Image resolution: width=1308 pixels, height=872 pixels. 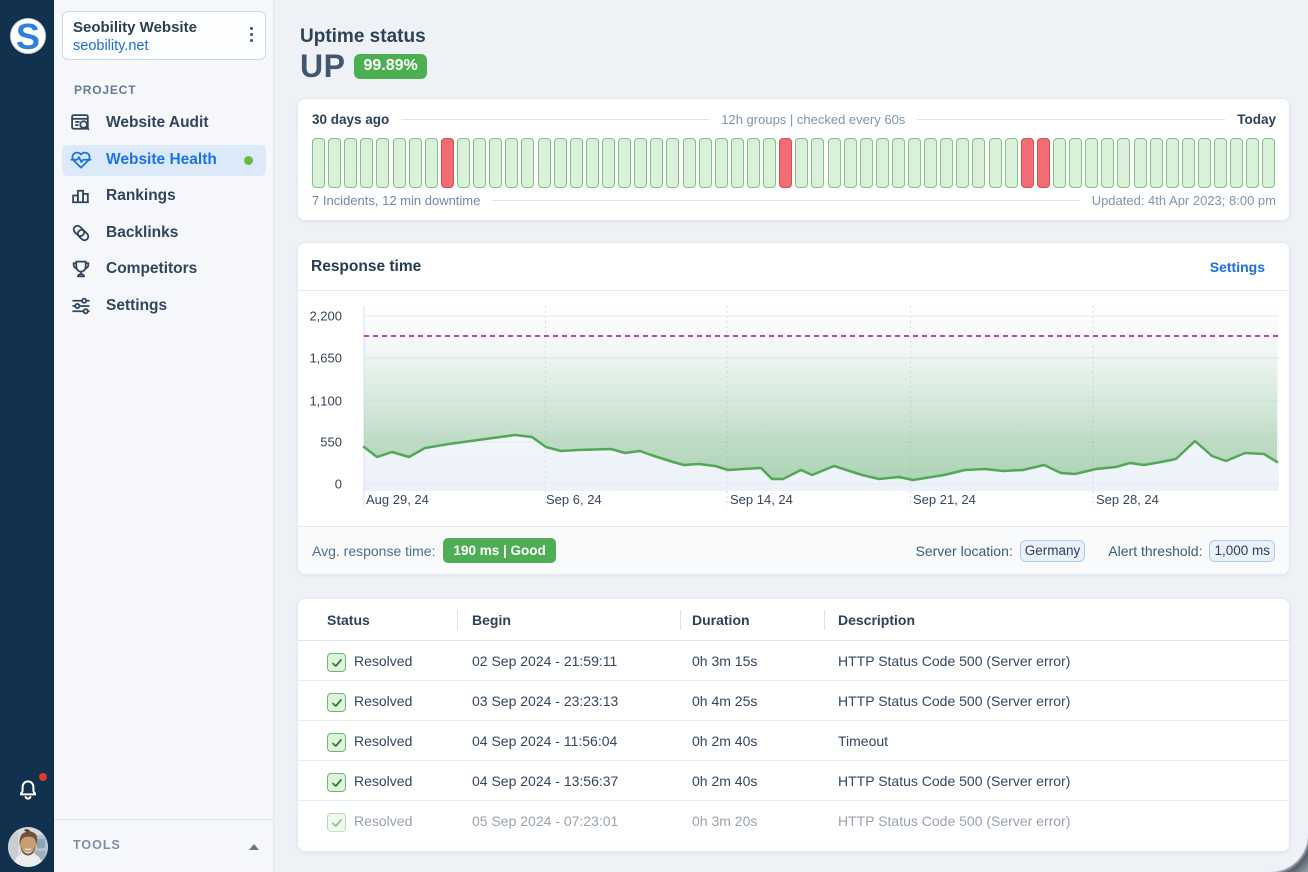 I want to click on svg-text: 1,100, so click(x=325, y=401).